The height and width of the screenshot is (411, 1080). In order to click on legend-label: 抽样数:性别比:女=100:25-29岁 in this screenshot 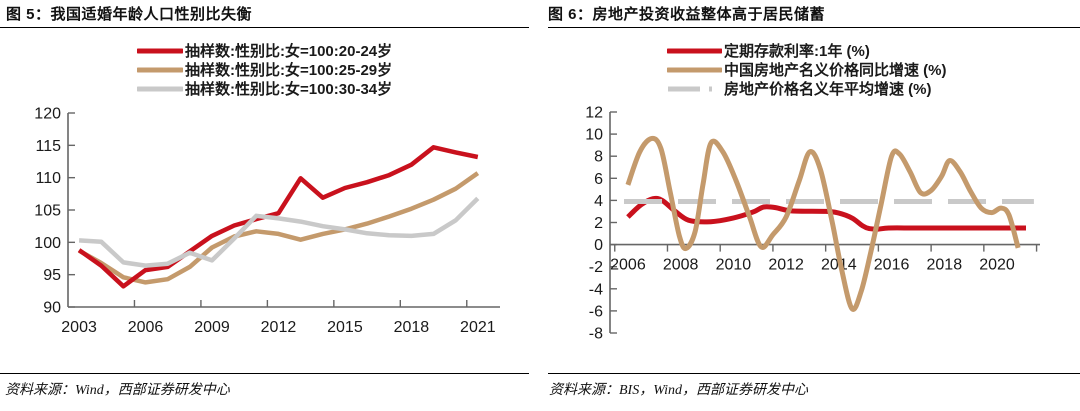, I will do `click(289, 70)`.